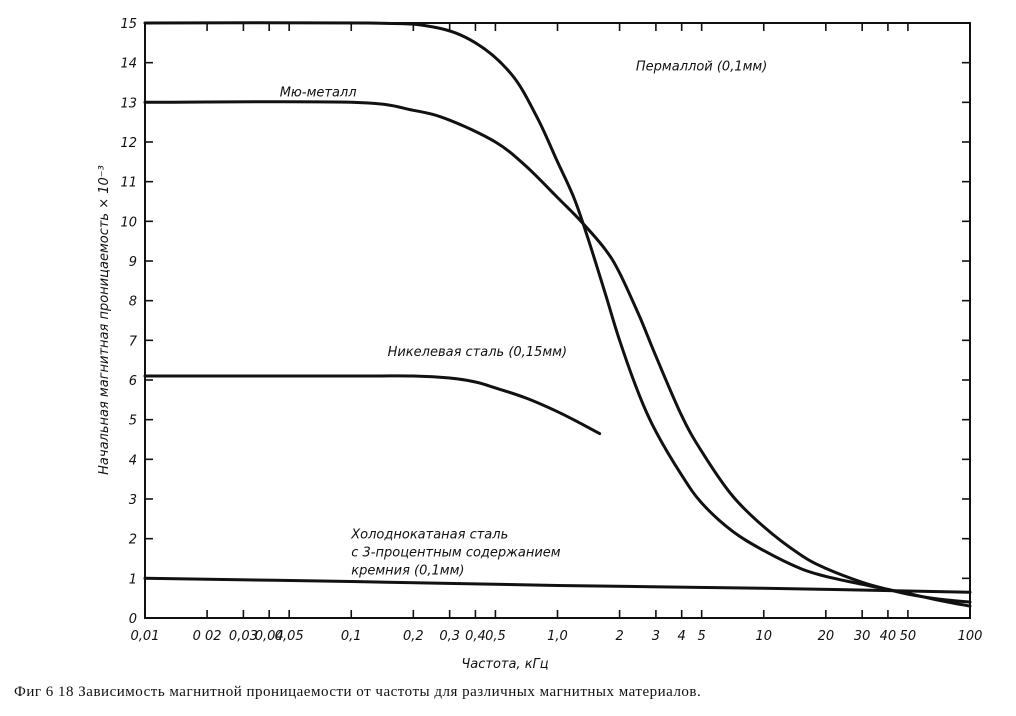  Describe the element at coordinates (351, 636) in the screenshot. I see `x-tick-label: 0,1` at that location.